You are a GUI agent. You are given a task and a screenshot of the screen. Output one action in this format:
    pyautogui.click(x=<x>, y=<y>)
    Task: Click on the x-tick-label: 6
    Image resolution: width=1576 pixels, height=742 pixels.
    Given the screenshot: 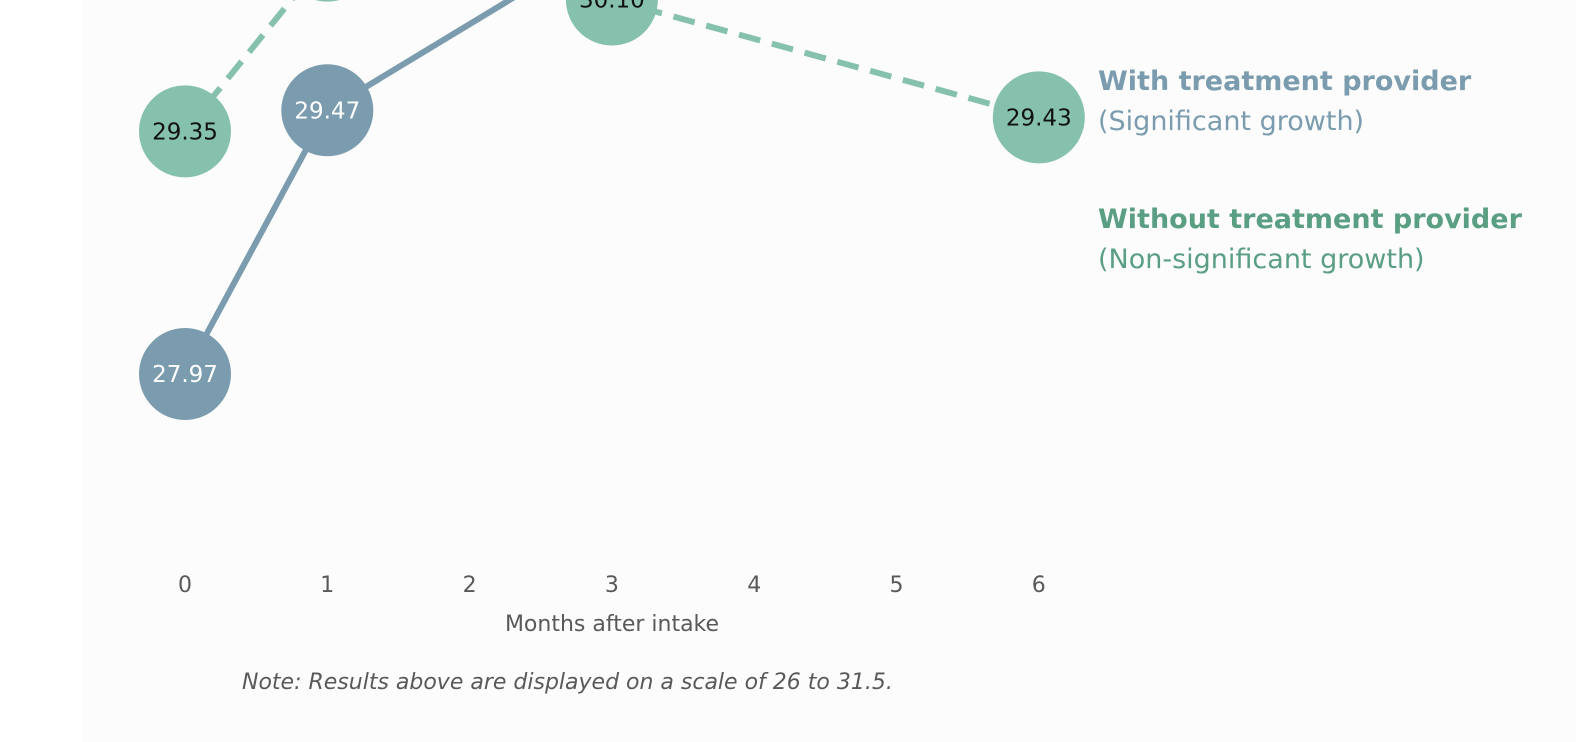 What is the action you would take?
    pyautogui.click(x=1039, y=585)
    